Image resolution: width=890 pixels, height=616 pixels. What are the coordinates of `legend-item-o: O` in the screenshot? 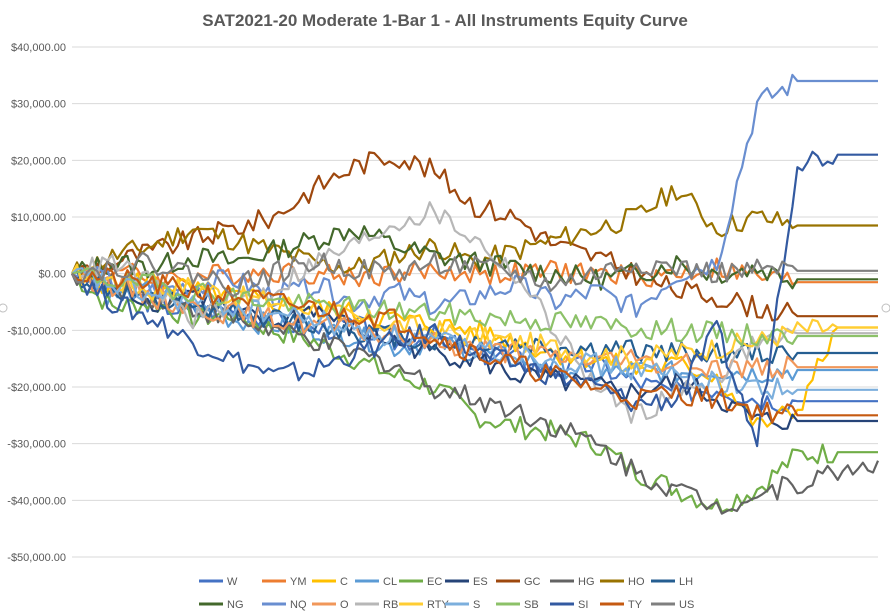 It's located at (330, 605).